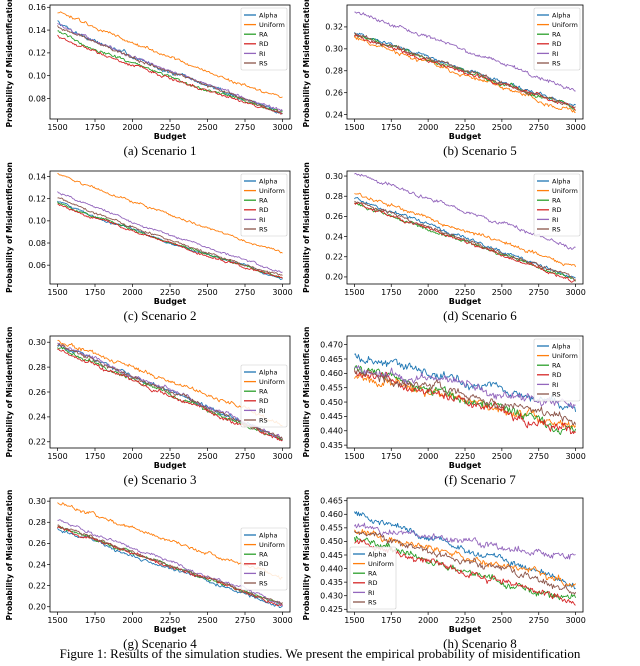 The width and height of the screenshot is (640, 666). What do you see at coordinates (480, 643) in the screenshot?
I see `caption-scenario-8: (h) Scenario 8` at bounding box center [480, 643].